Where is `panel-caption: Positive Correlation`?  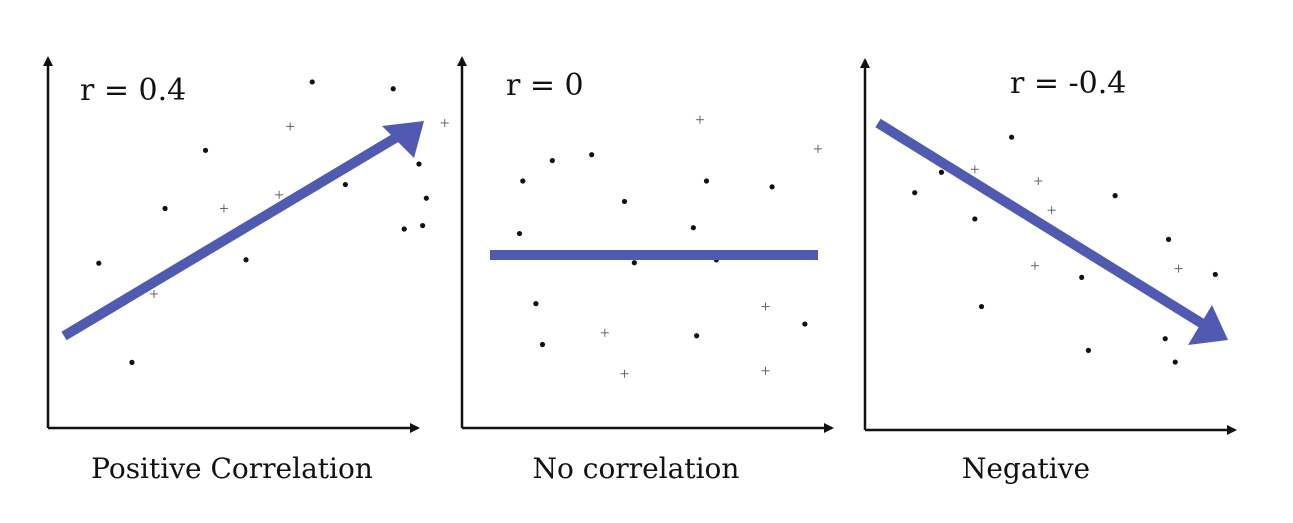
panel-caption: Positive Correlation is located at coordinates (232, 468).